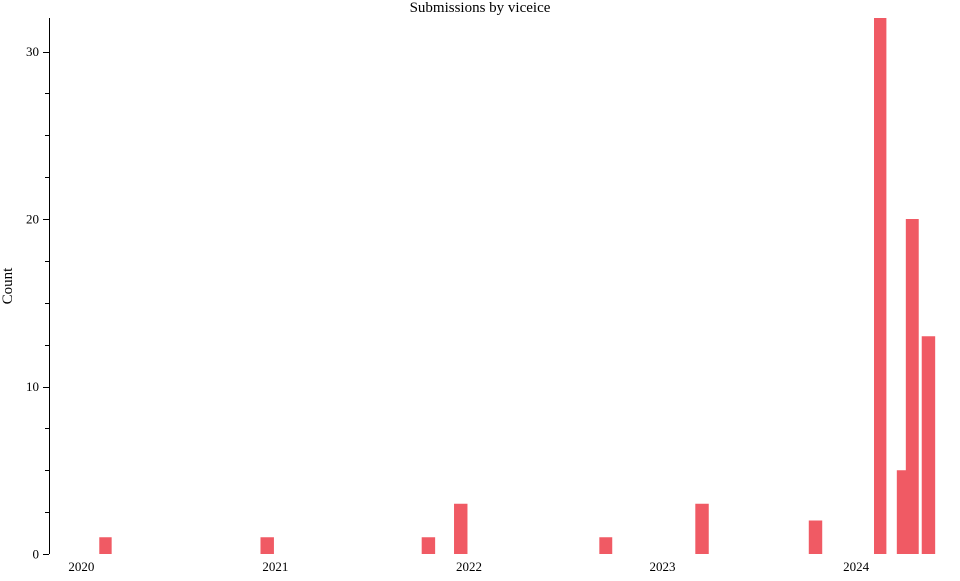 Image resolution: width=960 pixels, height=581 pixels. I want to click on y-tick-label-30: 30, so click(32, 51).